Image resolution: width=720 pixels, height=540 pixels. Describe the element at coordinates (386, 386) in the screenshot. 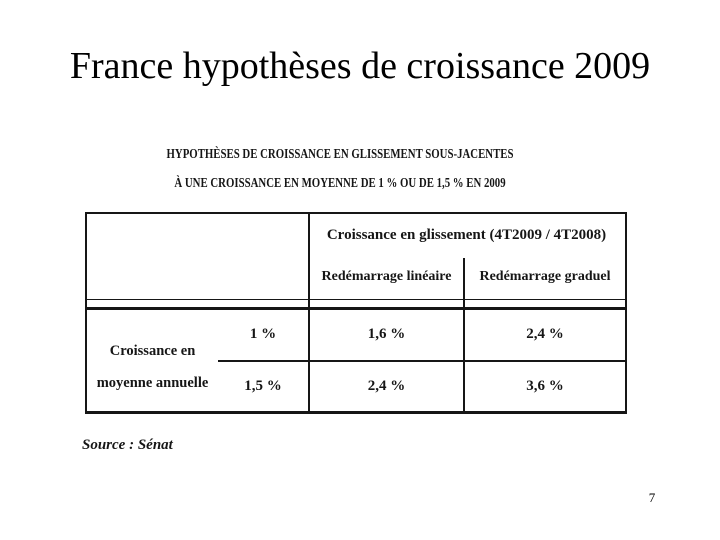

I see `row2-linear-value-cell: 2,4 %` at that location.